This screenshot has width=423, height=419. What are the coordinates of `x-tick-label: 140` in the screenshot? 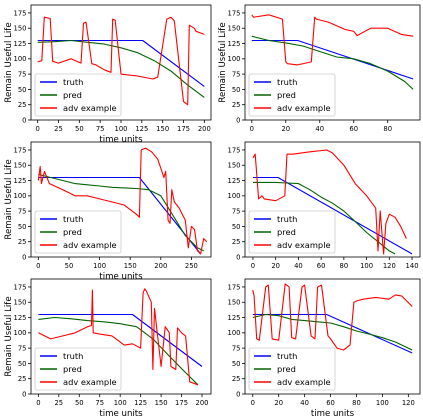 It's located at (412, 266).